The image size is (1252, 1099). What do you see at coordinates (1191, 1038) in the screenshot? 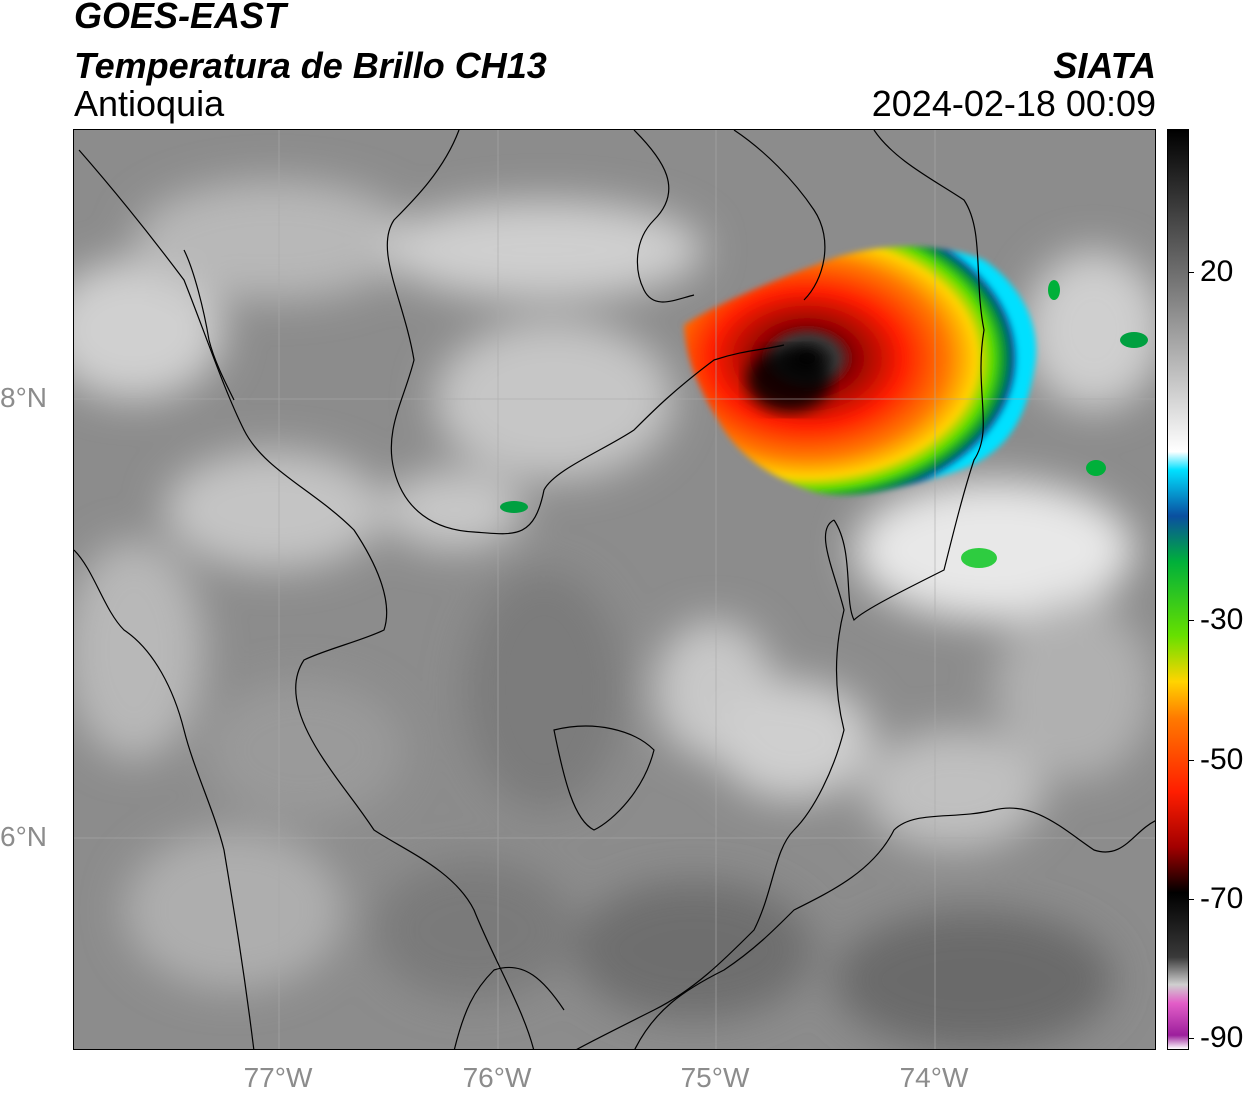
I see `cb-tick-m90` at bounding box center [1191, 1038].